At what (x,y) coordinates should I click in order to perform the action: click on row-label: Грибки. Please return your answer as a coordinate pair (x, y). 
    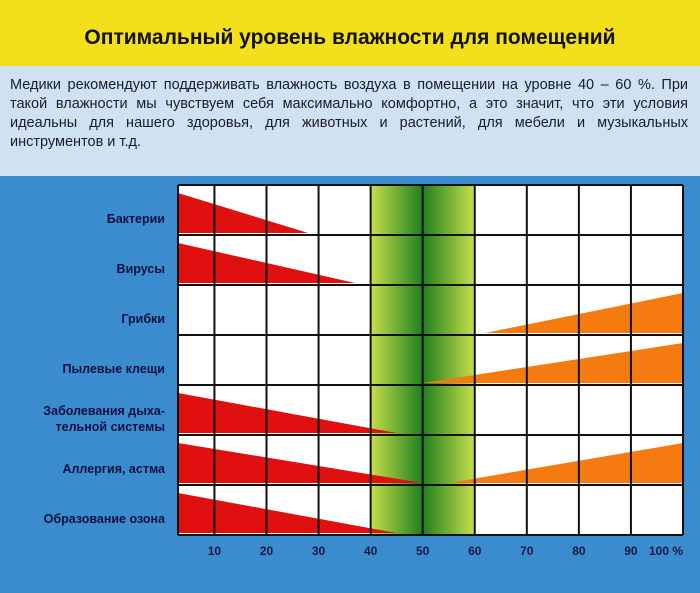
    Looking at the image, I should click on (143, 319).